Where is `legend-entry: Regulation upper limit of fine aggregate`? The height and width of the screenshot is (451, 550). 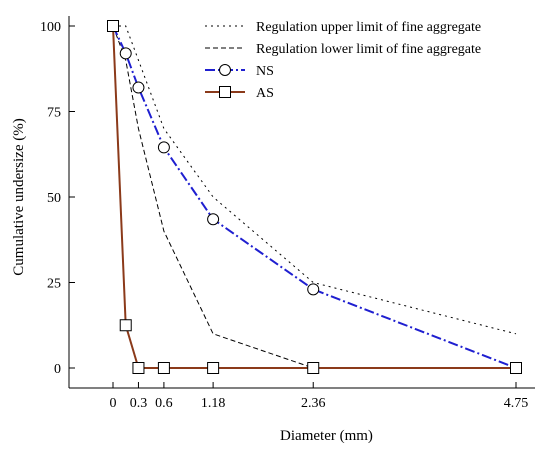
legend-entry: Regulation upper limit of fine aggregate is located at coordinates (343, 27).